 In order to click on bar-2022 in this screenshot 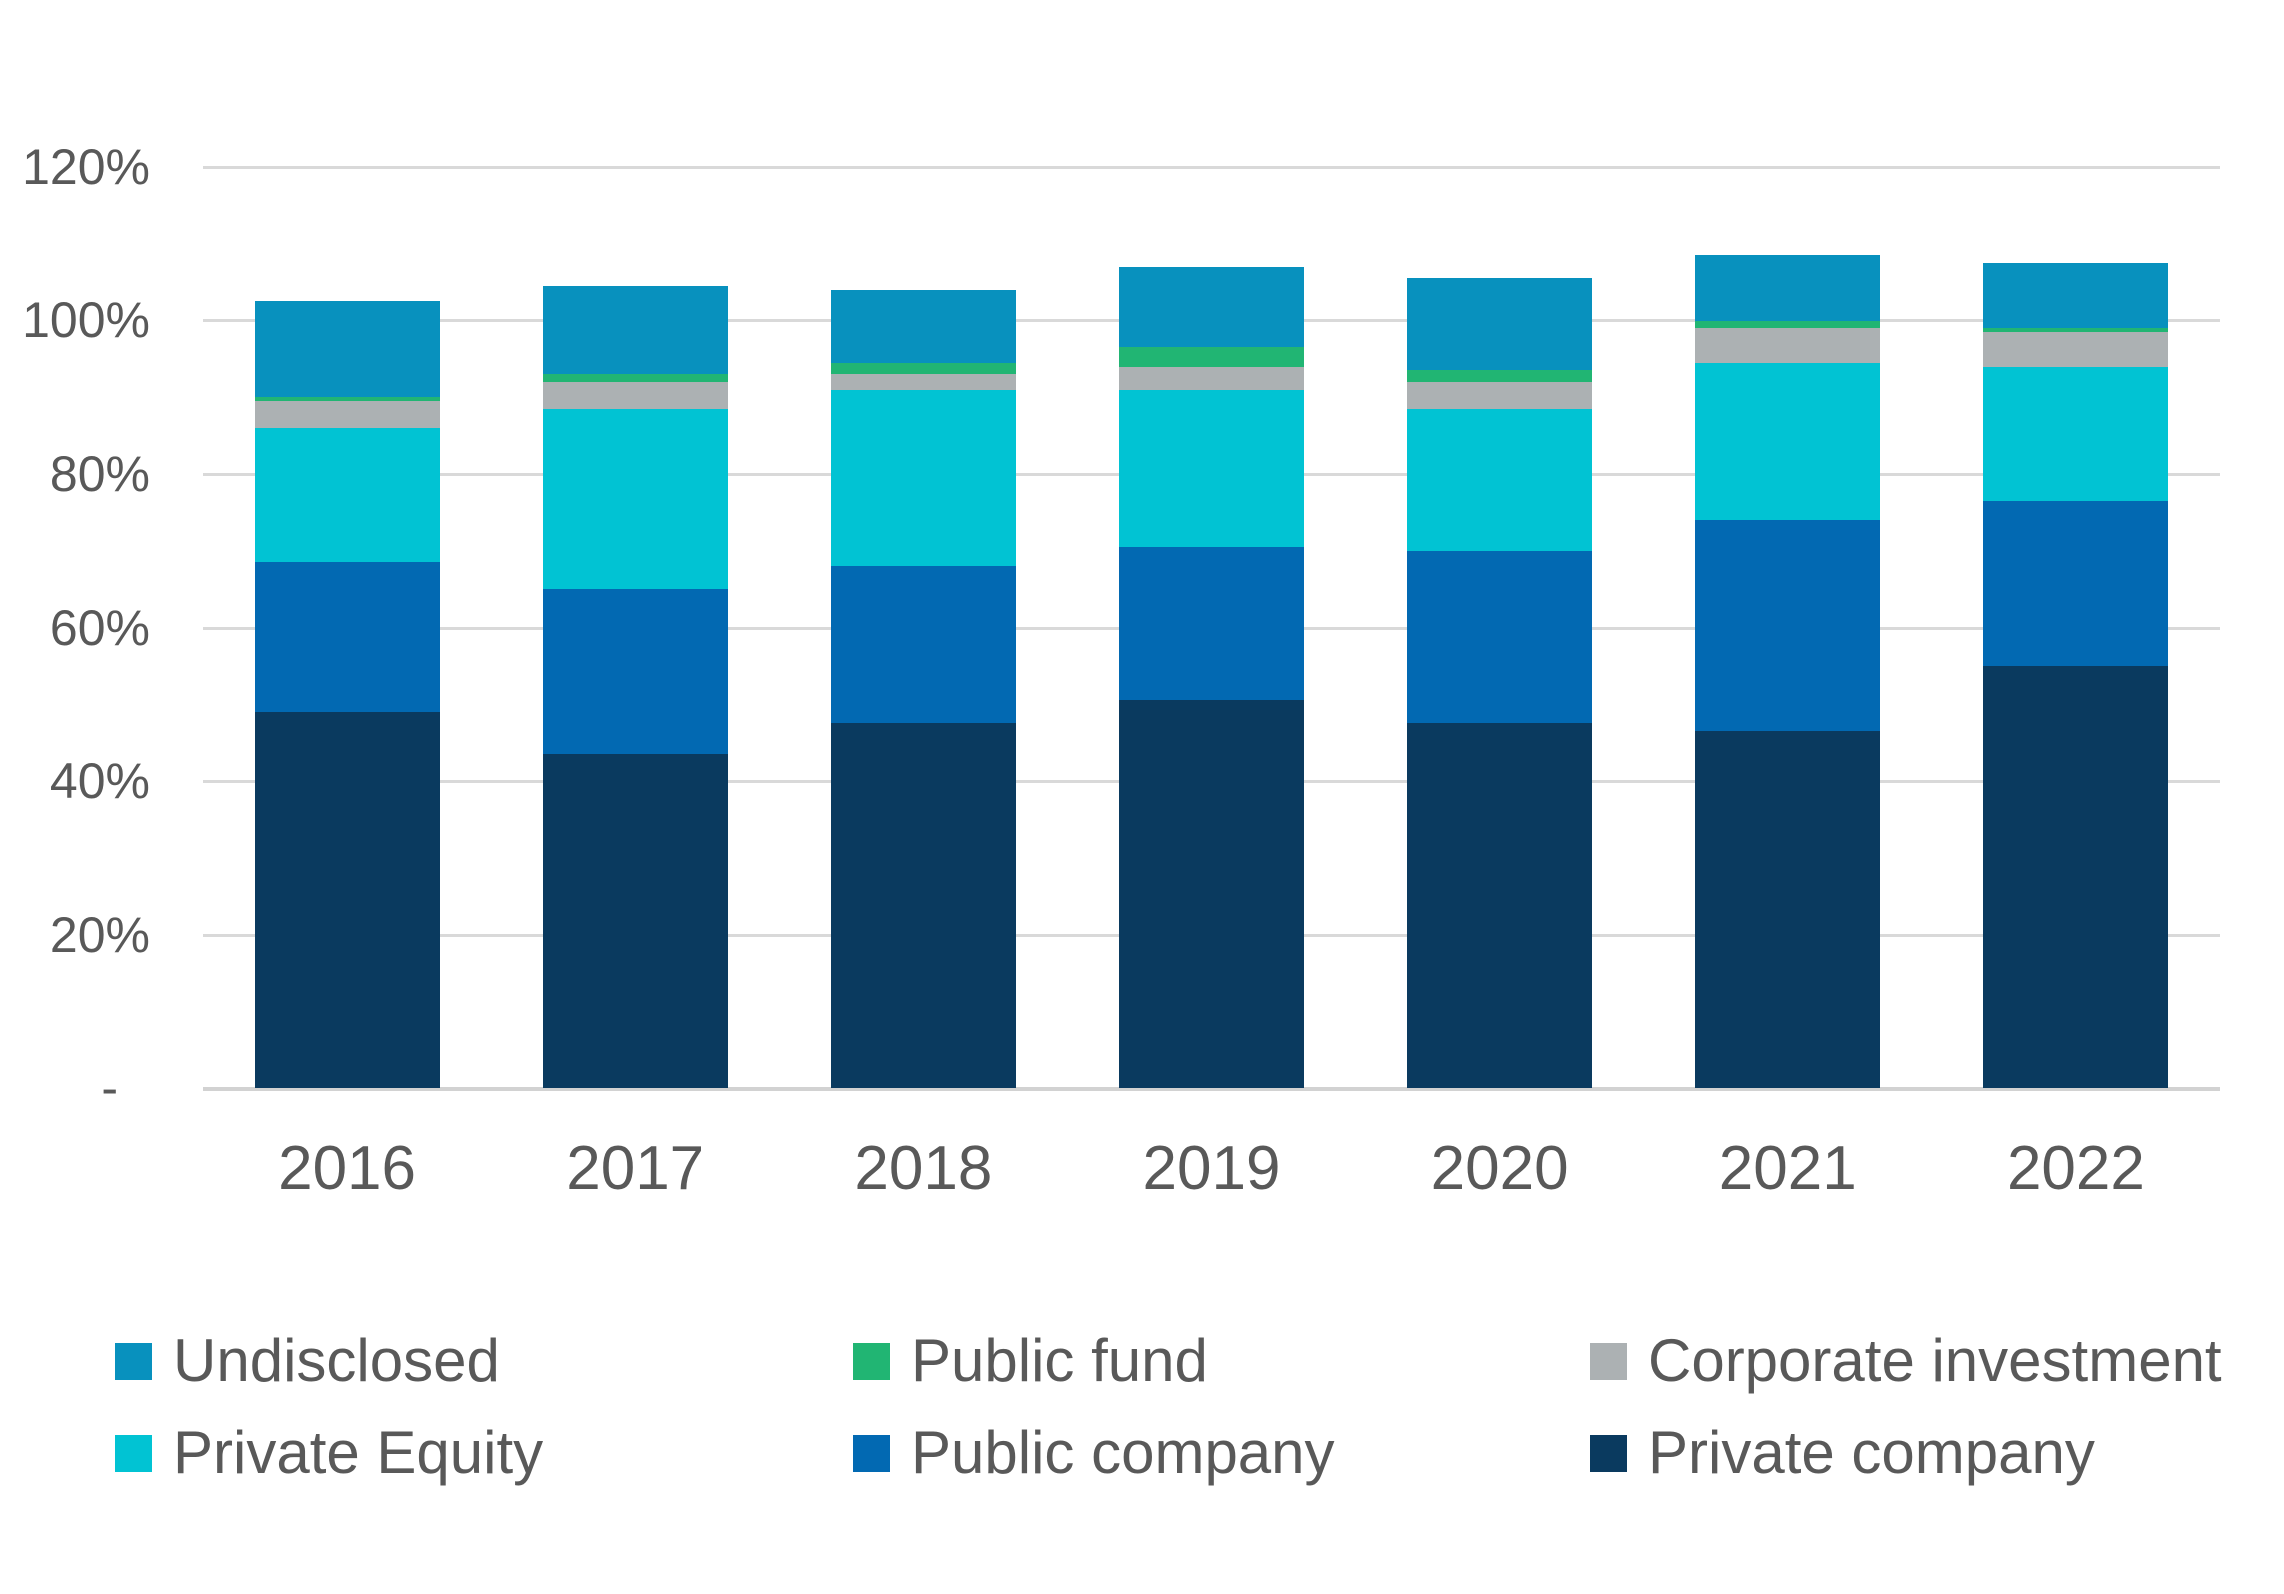, I will do `click(2076, 675)`.